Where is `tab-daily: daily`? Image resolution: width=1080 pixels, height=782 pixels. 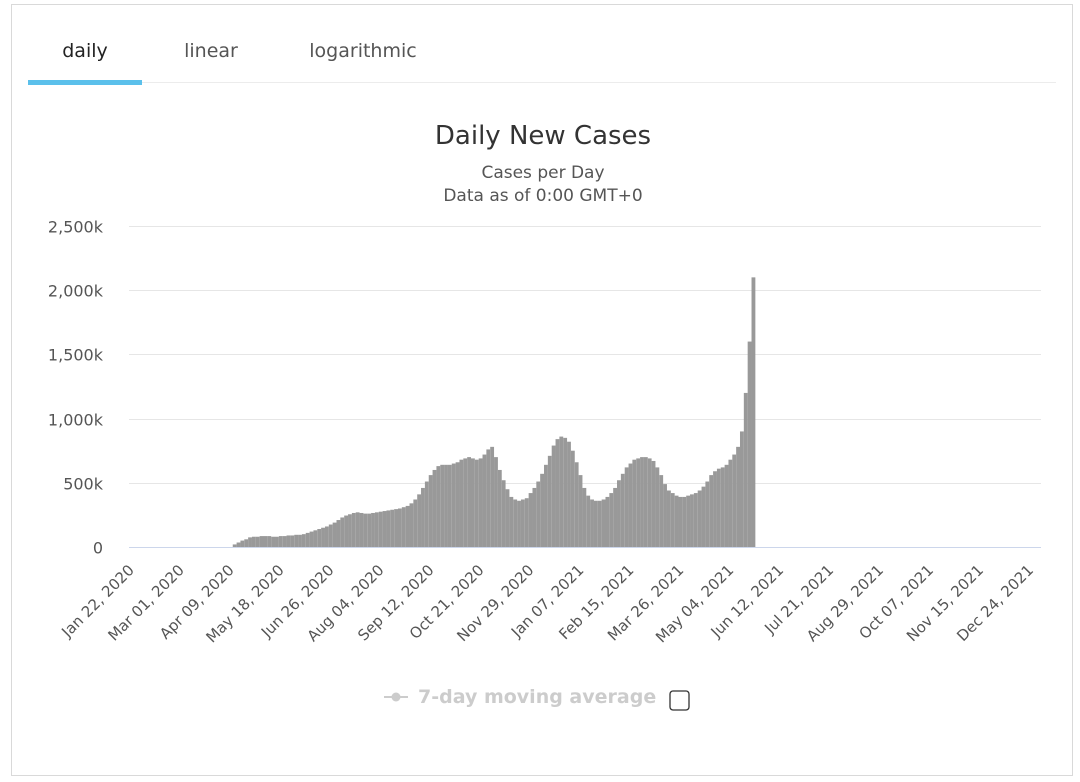 tab-daily: daily is located at coordinates (85, 51).